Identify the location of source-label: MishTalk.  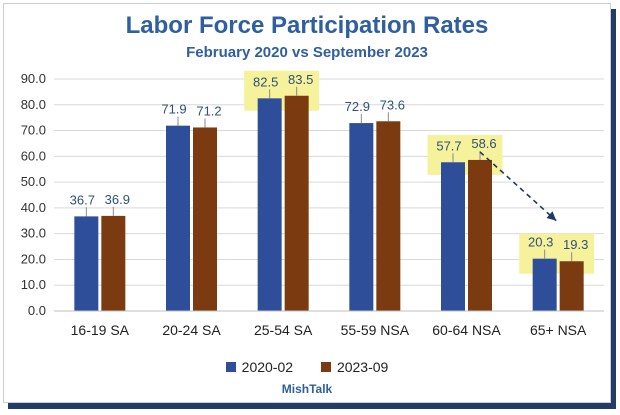
(307, 389).